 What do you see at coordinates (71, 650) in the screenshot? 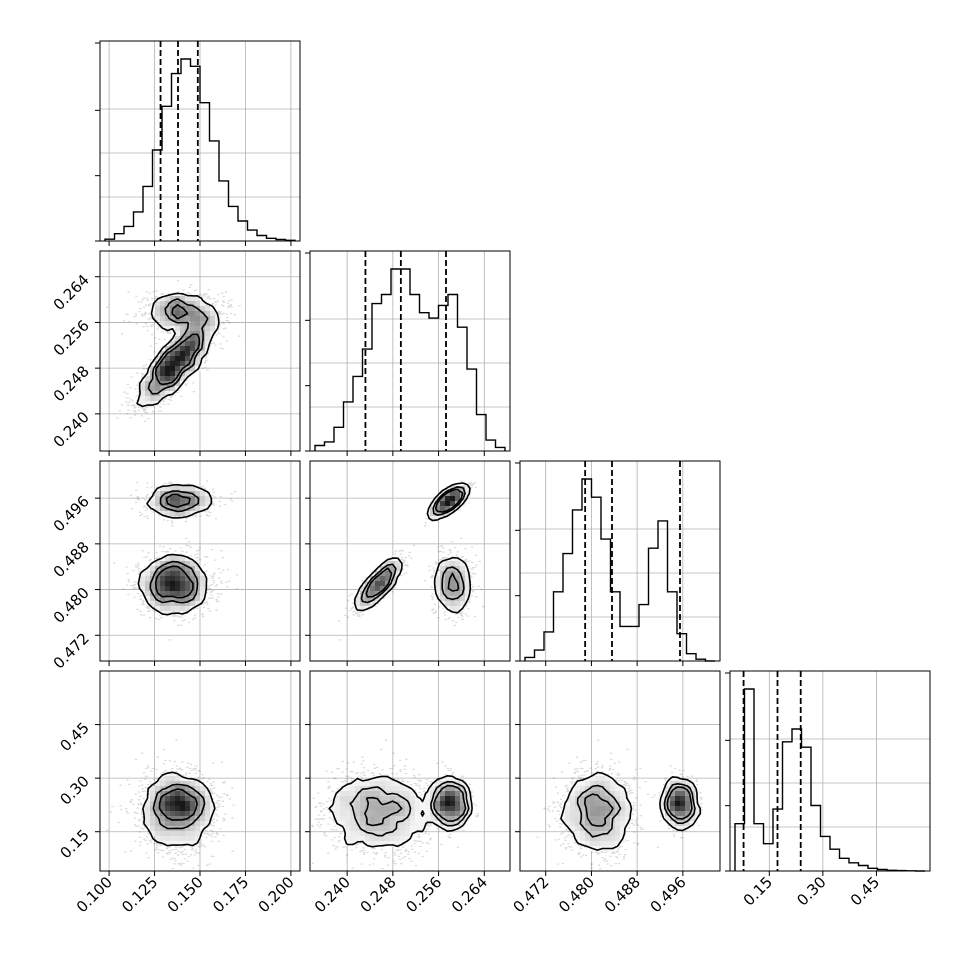
I see `y-tick-label: 0.472` at bounding box center [71, 650].